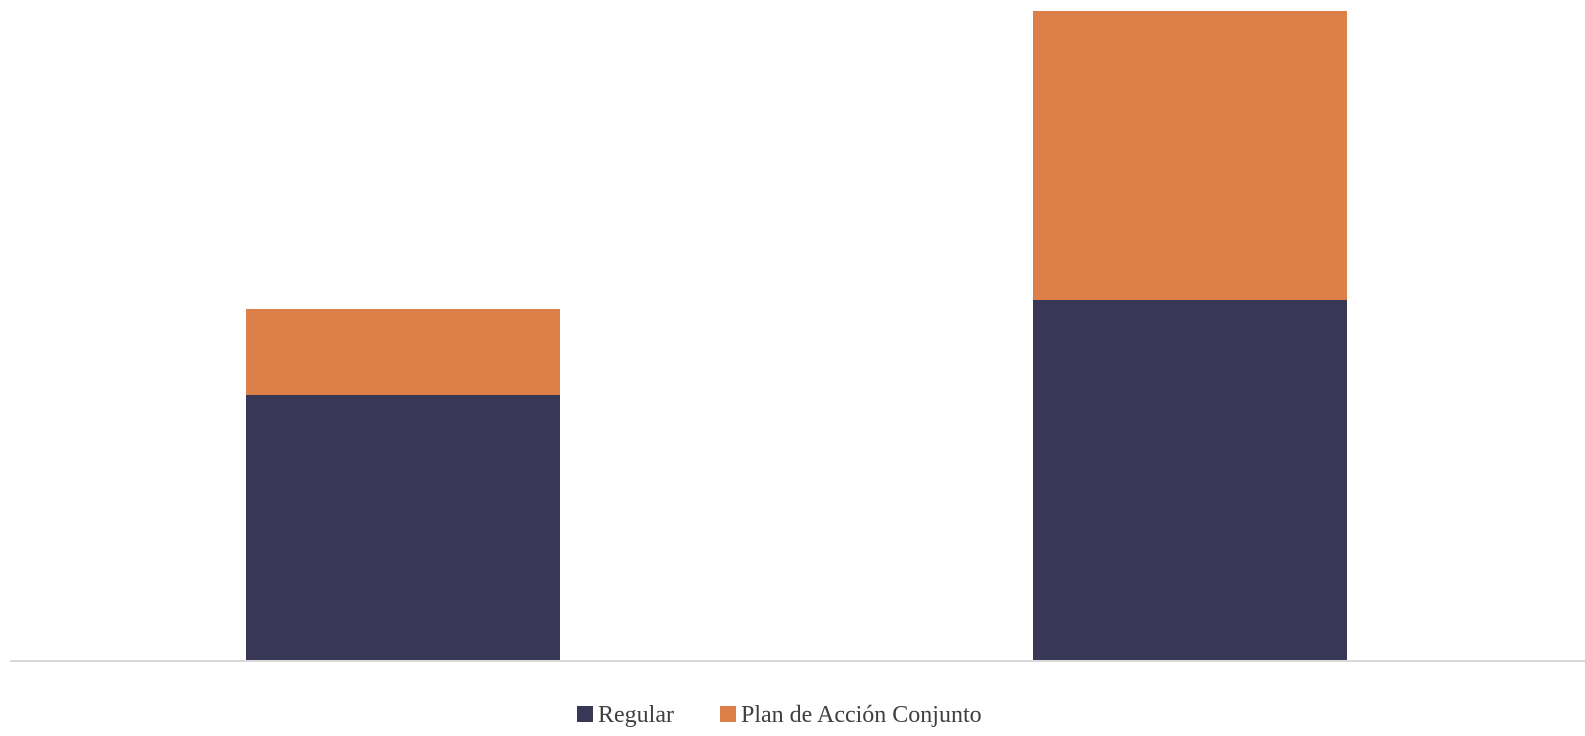 This screenshot has height=736, width=1585. I want to click on legend-label-plan-de-accion-conjunto: Plan de Acción Conjunto, so click(861, 715).